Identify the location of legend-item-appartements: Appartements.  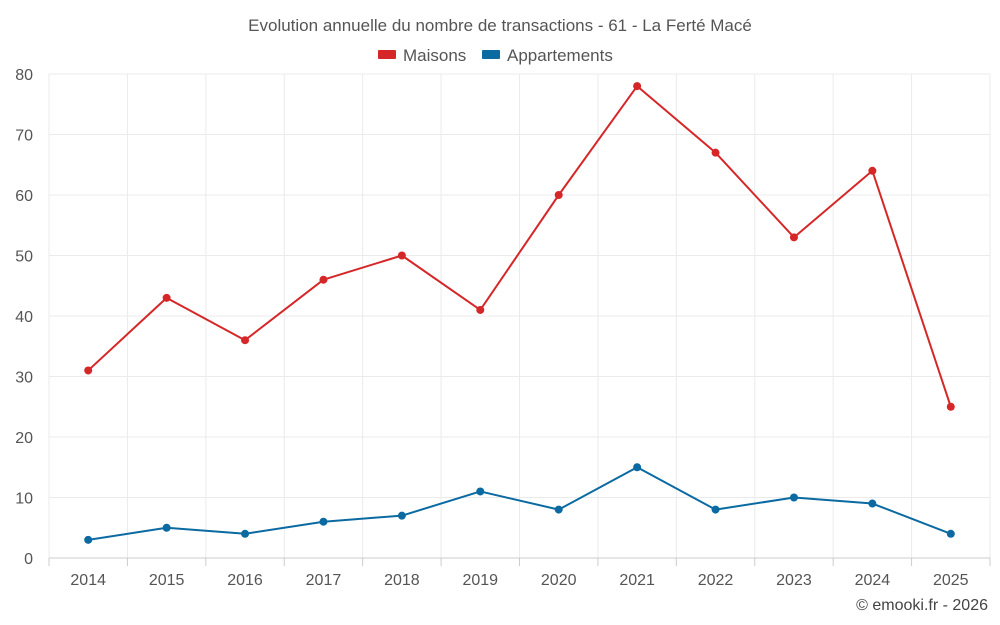
(547, 55).